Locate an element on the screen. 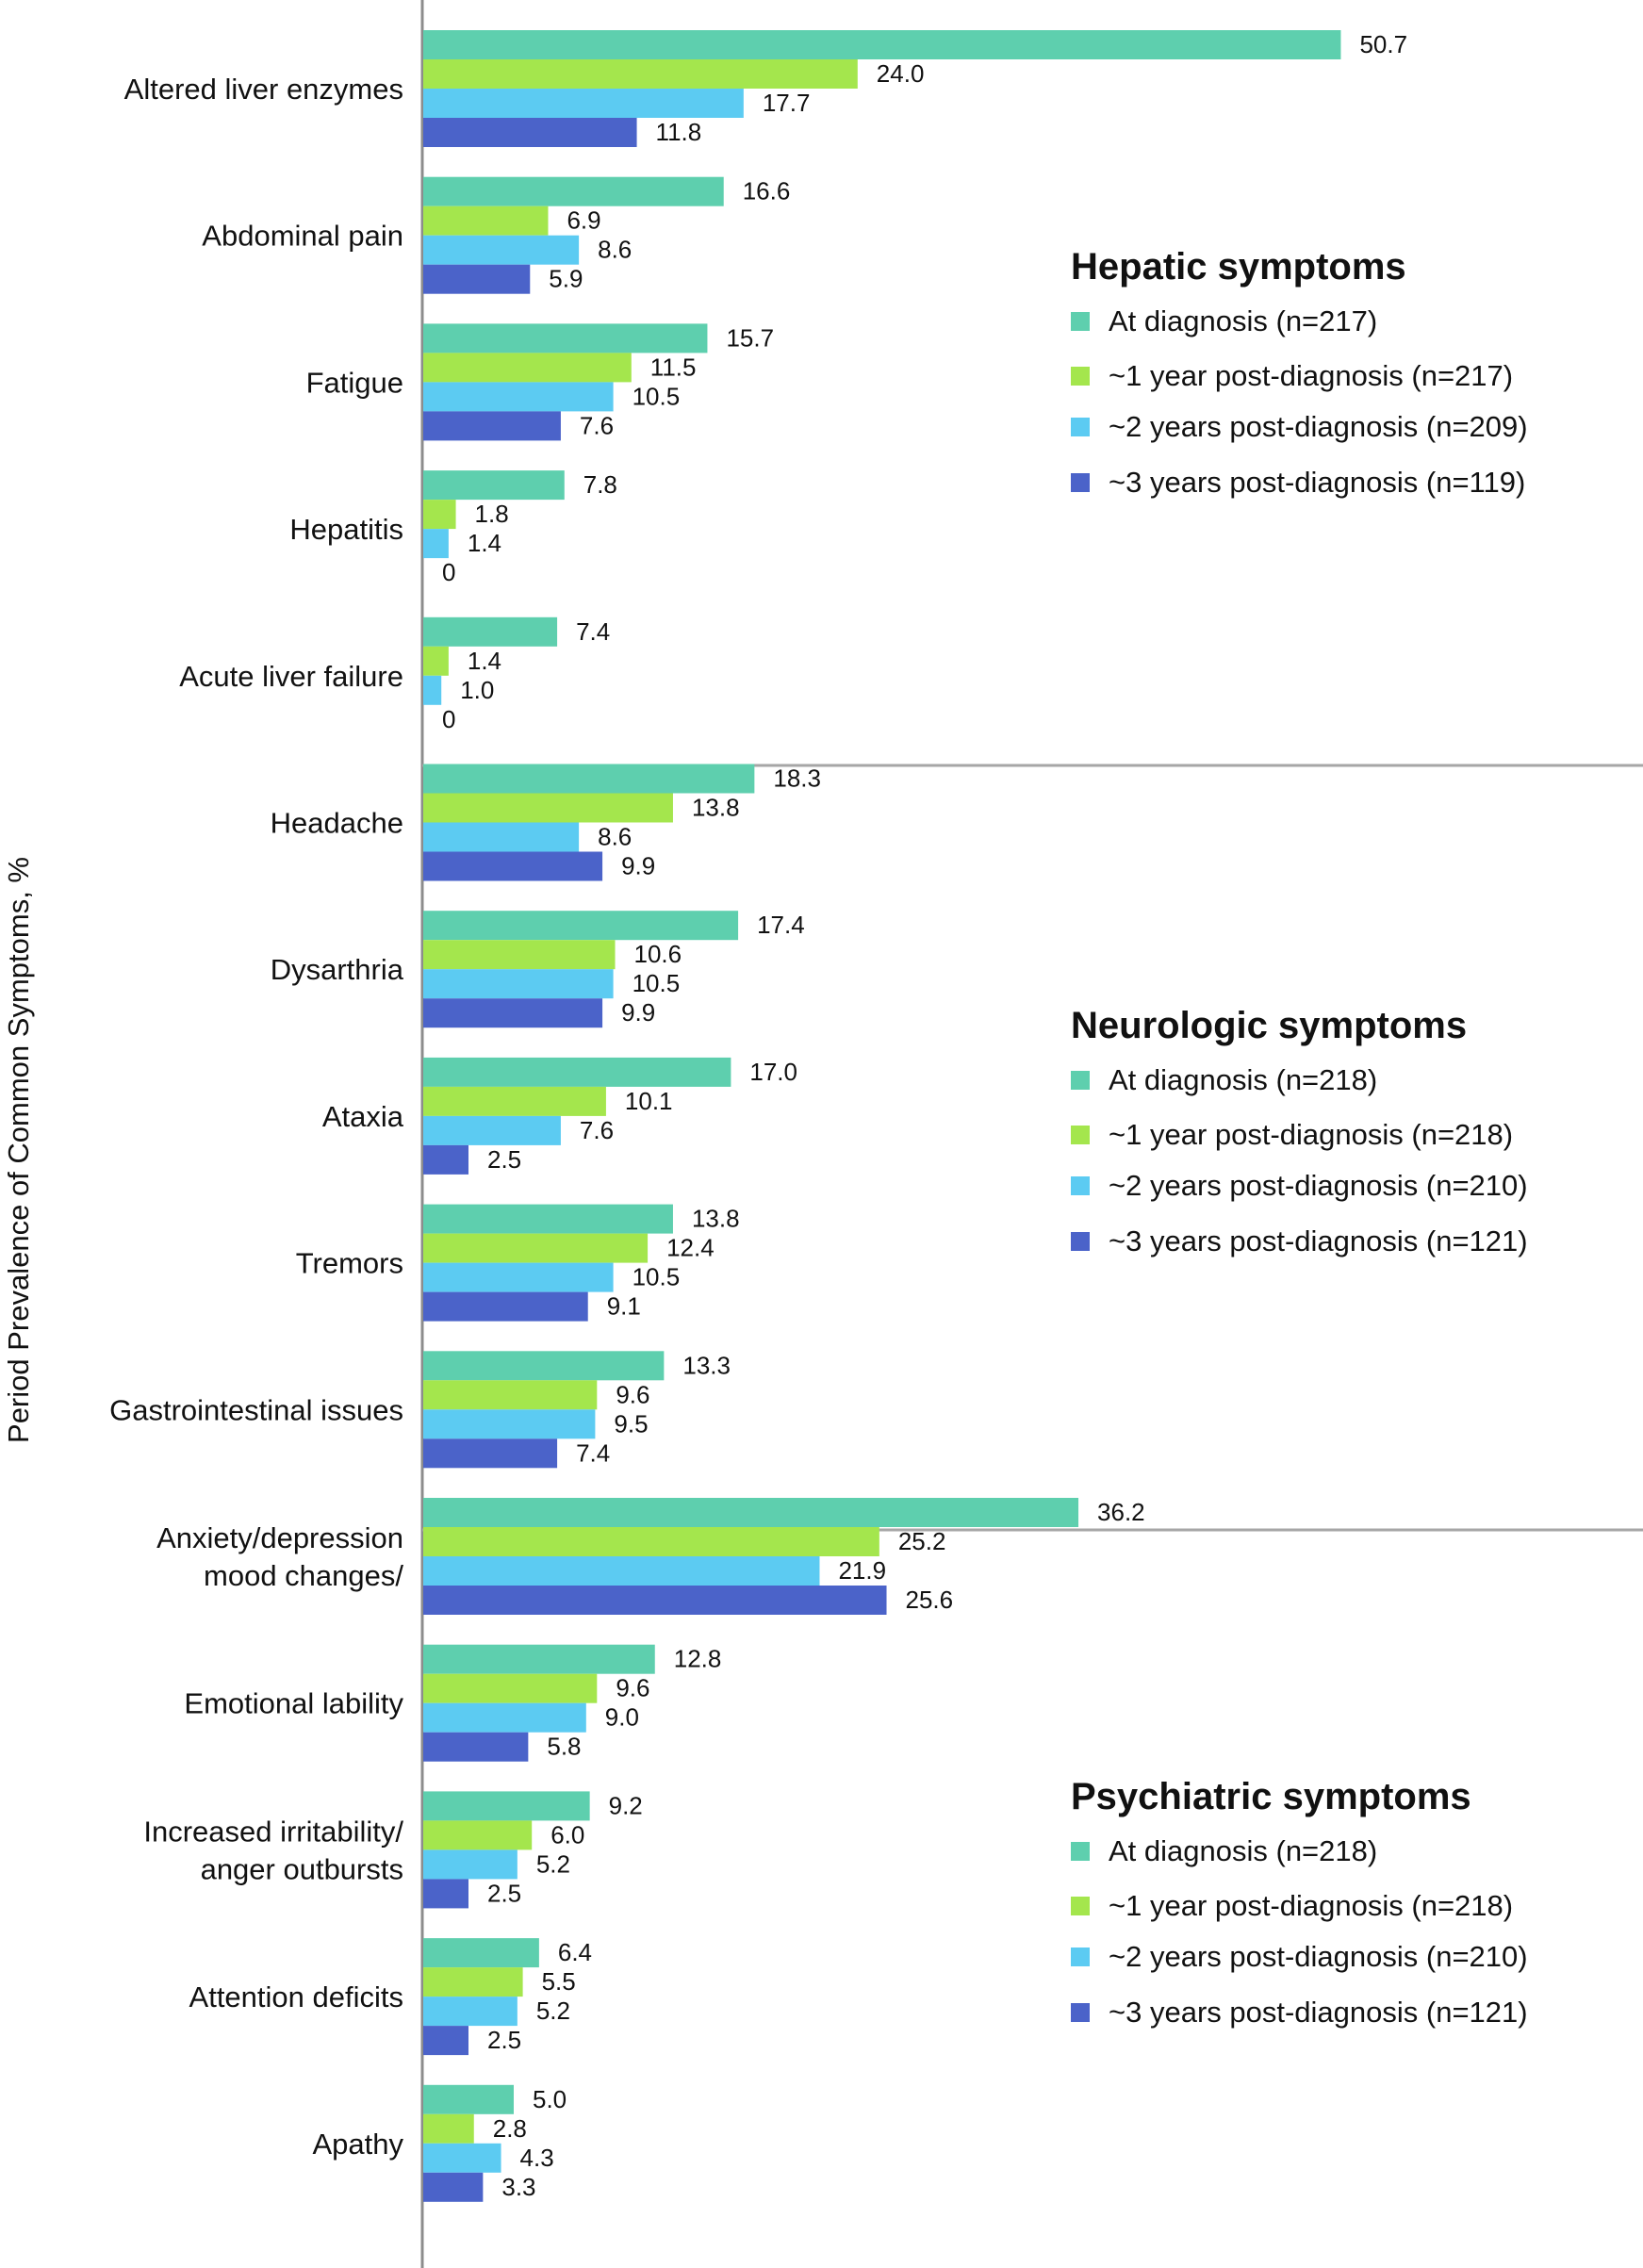 The height and width of the screenshot is (2268, 1643). bar-value-label: 9.2 is located at coordinates (626, 1805).